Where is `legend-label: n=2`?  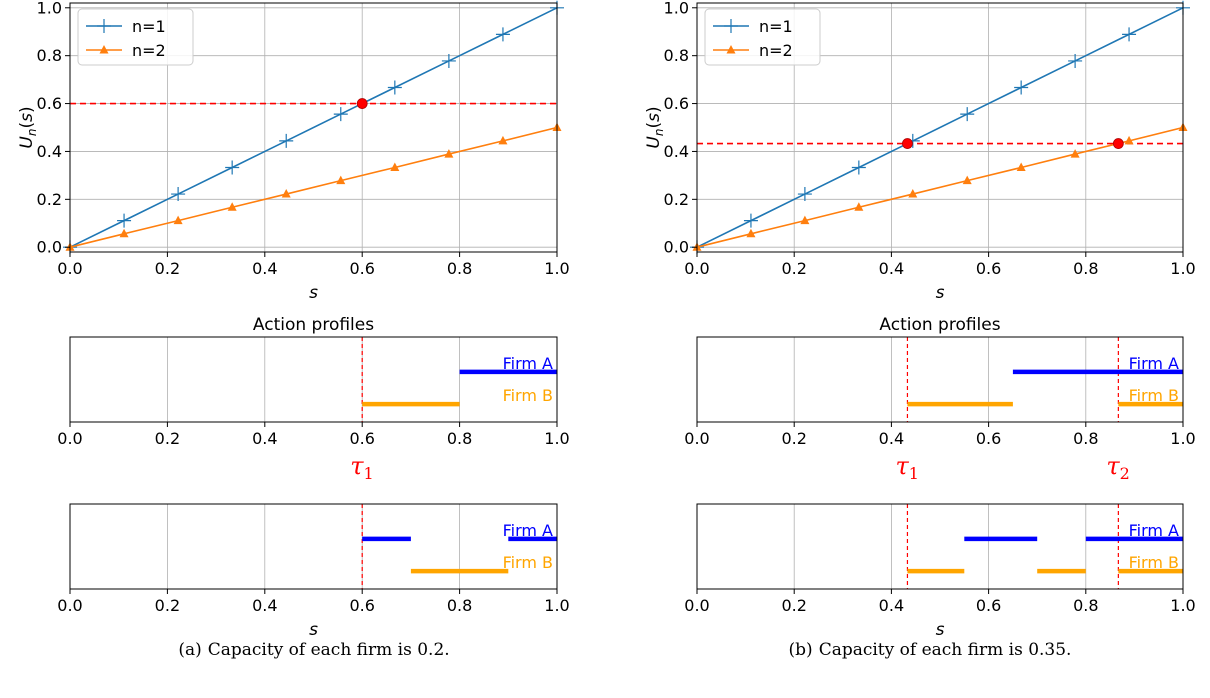 legend-label: n=2 is located at coordinates (776, 50).